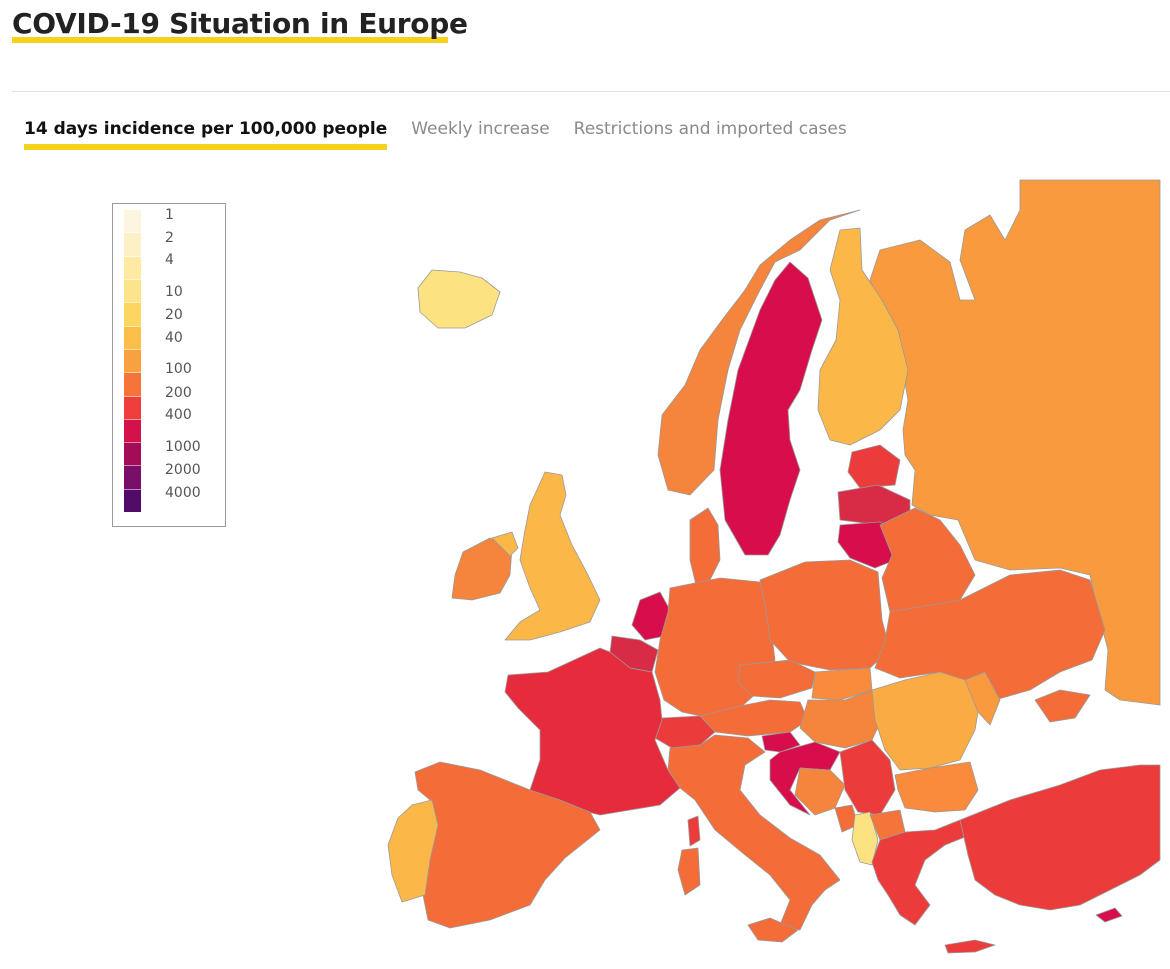 This screenshot has height=969, width=1170. I want to click on country-poland, so click(825, 615).